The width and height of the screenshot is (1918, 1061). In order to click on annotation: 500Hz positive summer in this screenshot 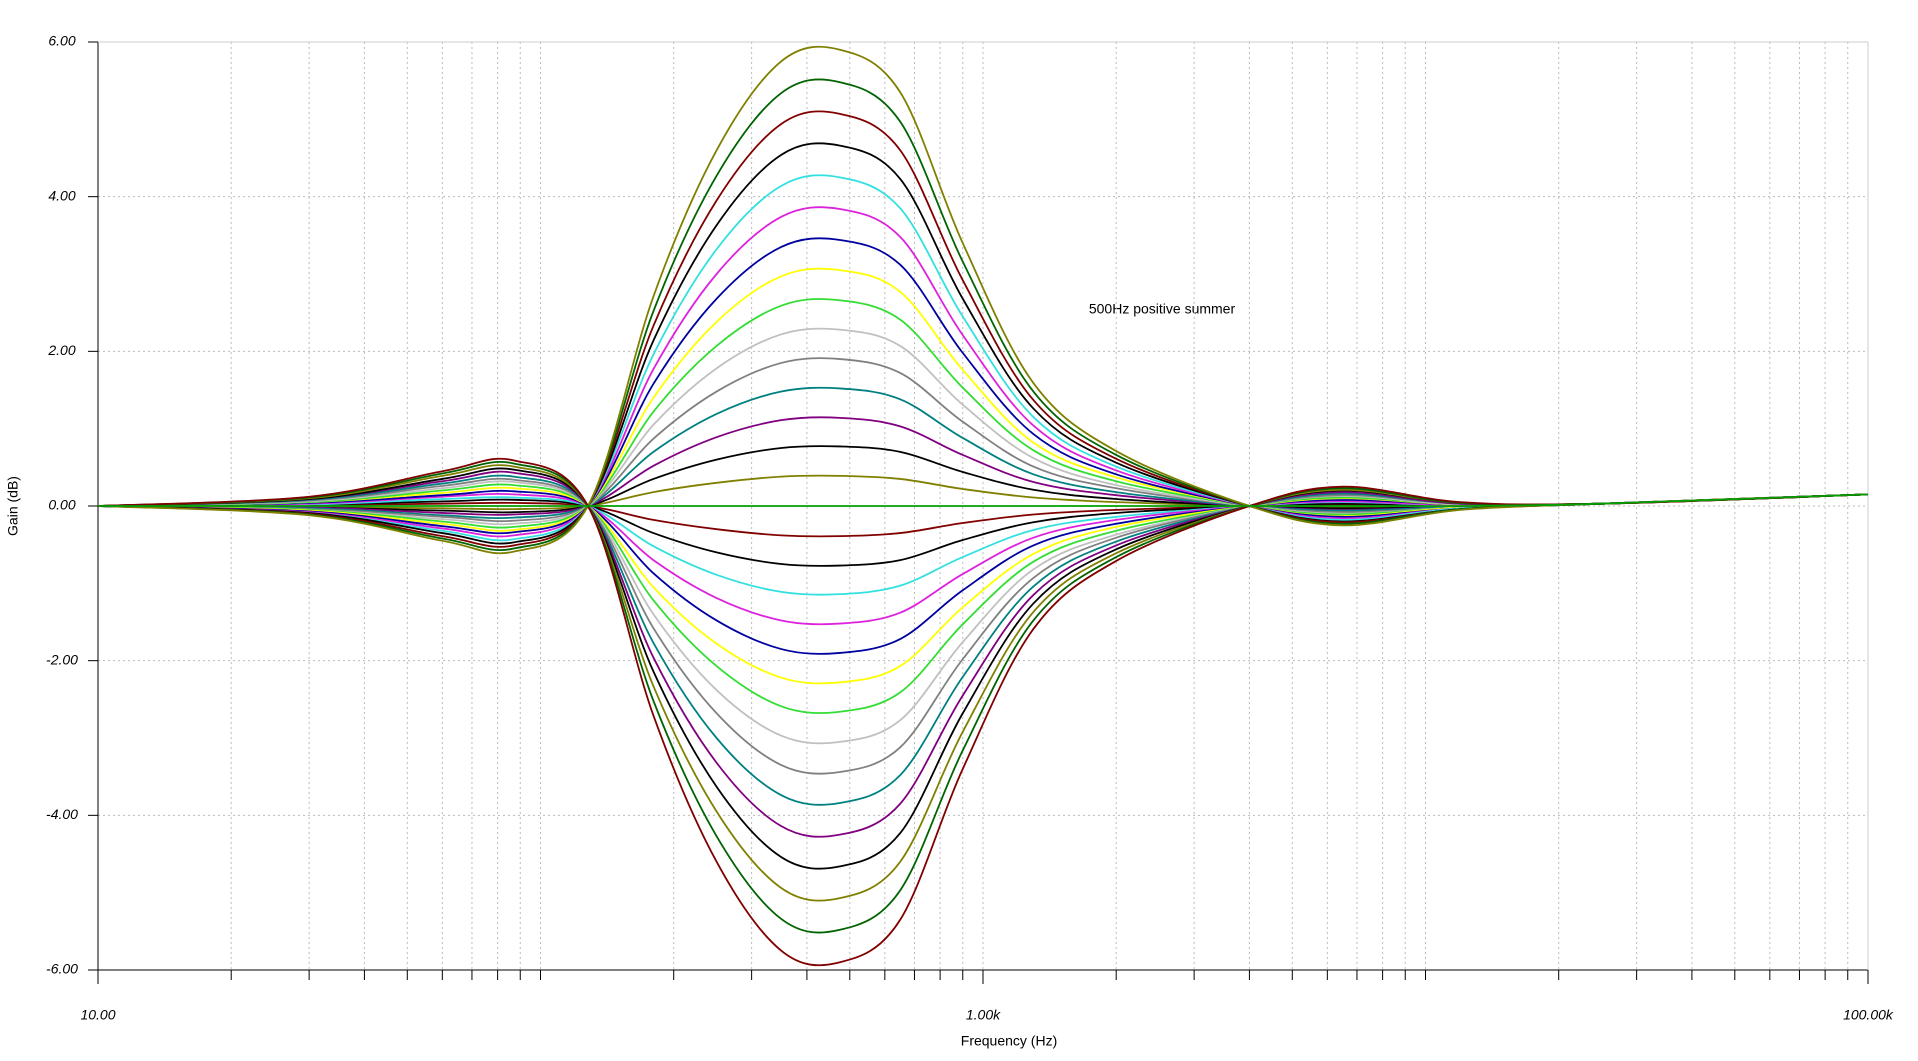, I will do `click(1162, 309)`.